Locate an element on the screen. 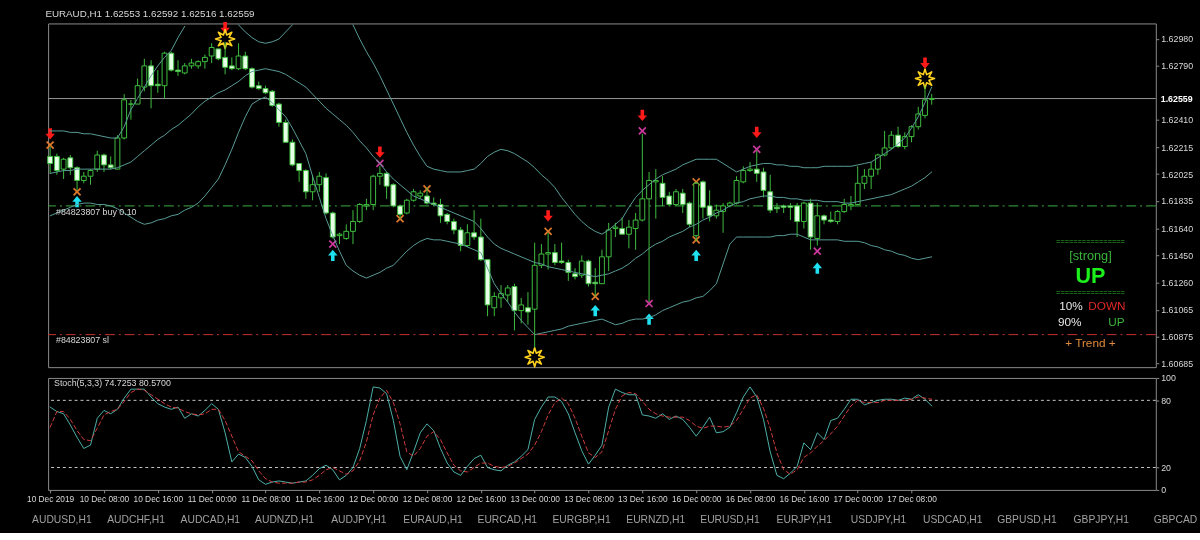  x-tick-label: 11 Dec 08:00 is located at coordinates (266, 499).